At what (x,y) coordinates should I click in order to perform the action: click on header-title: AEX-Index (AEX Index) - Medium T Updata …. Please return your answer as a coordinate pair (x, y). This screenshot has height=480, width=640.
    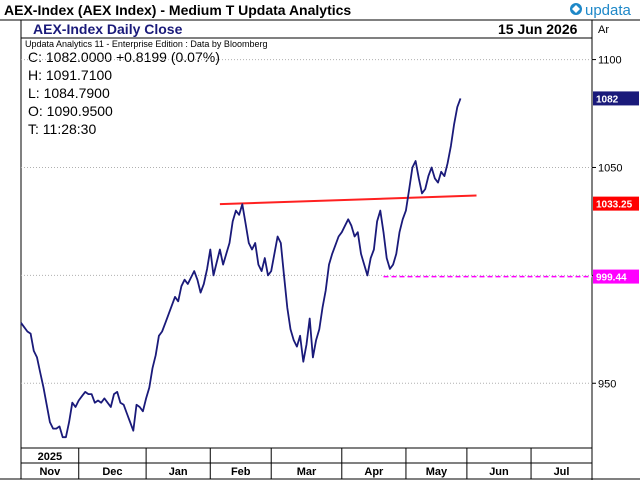
    Looking at the image, I should click on (177, 10).